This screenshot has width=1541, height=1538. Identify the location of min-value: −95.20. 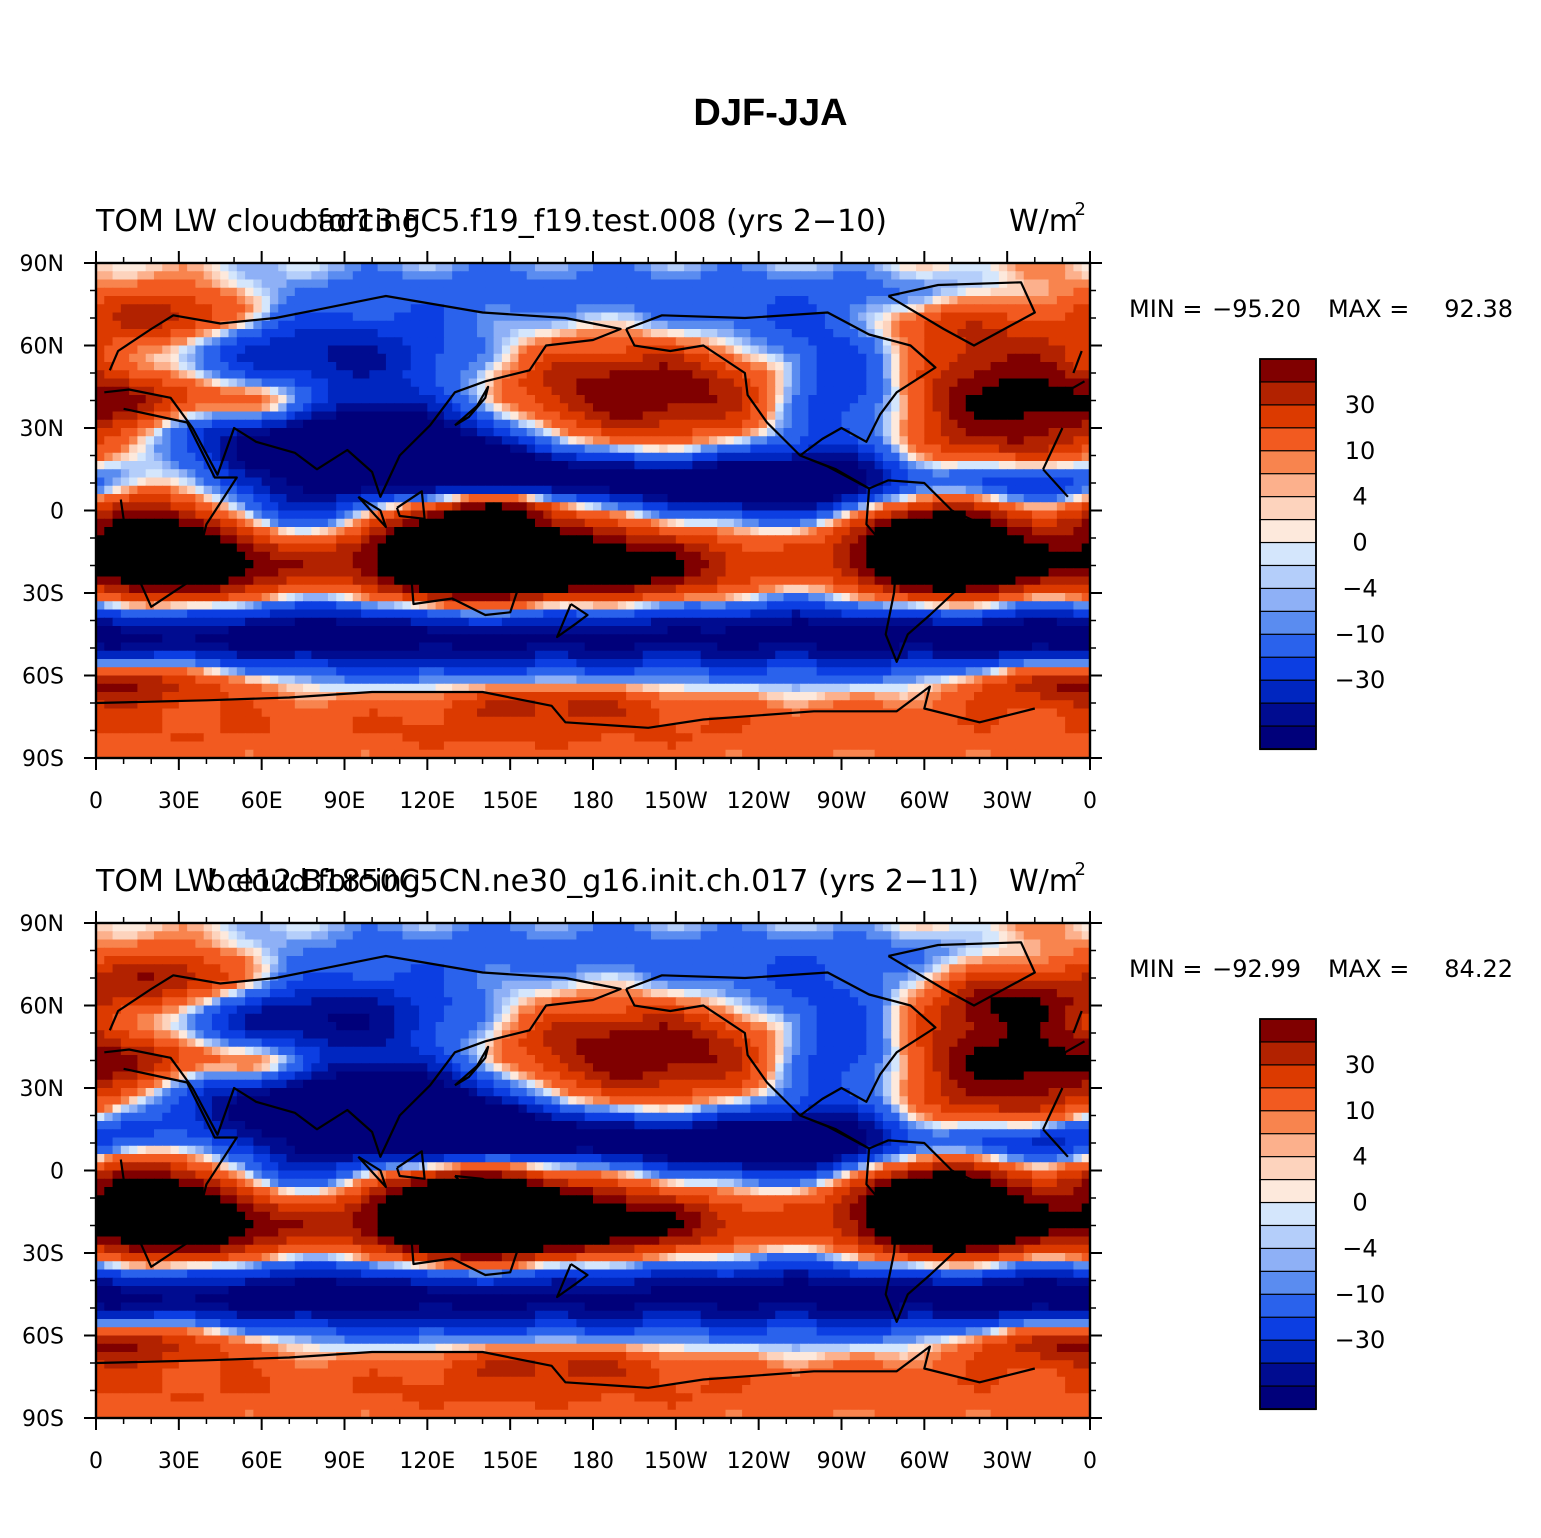
(1256, 309).